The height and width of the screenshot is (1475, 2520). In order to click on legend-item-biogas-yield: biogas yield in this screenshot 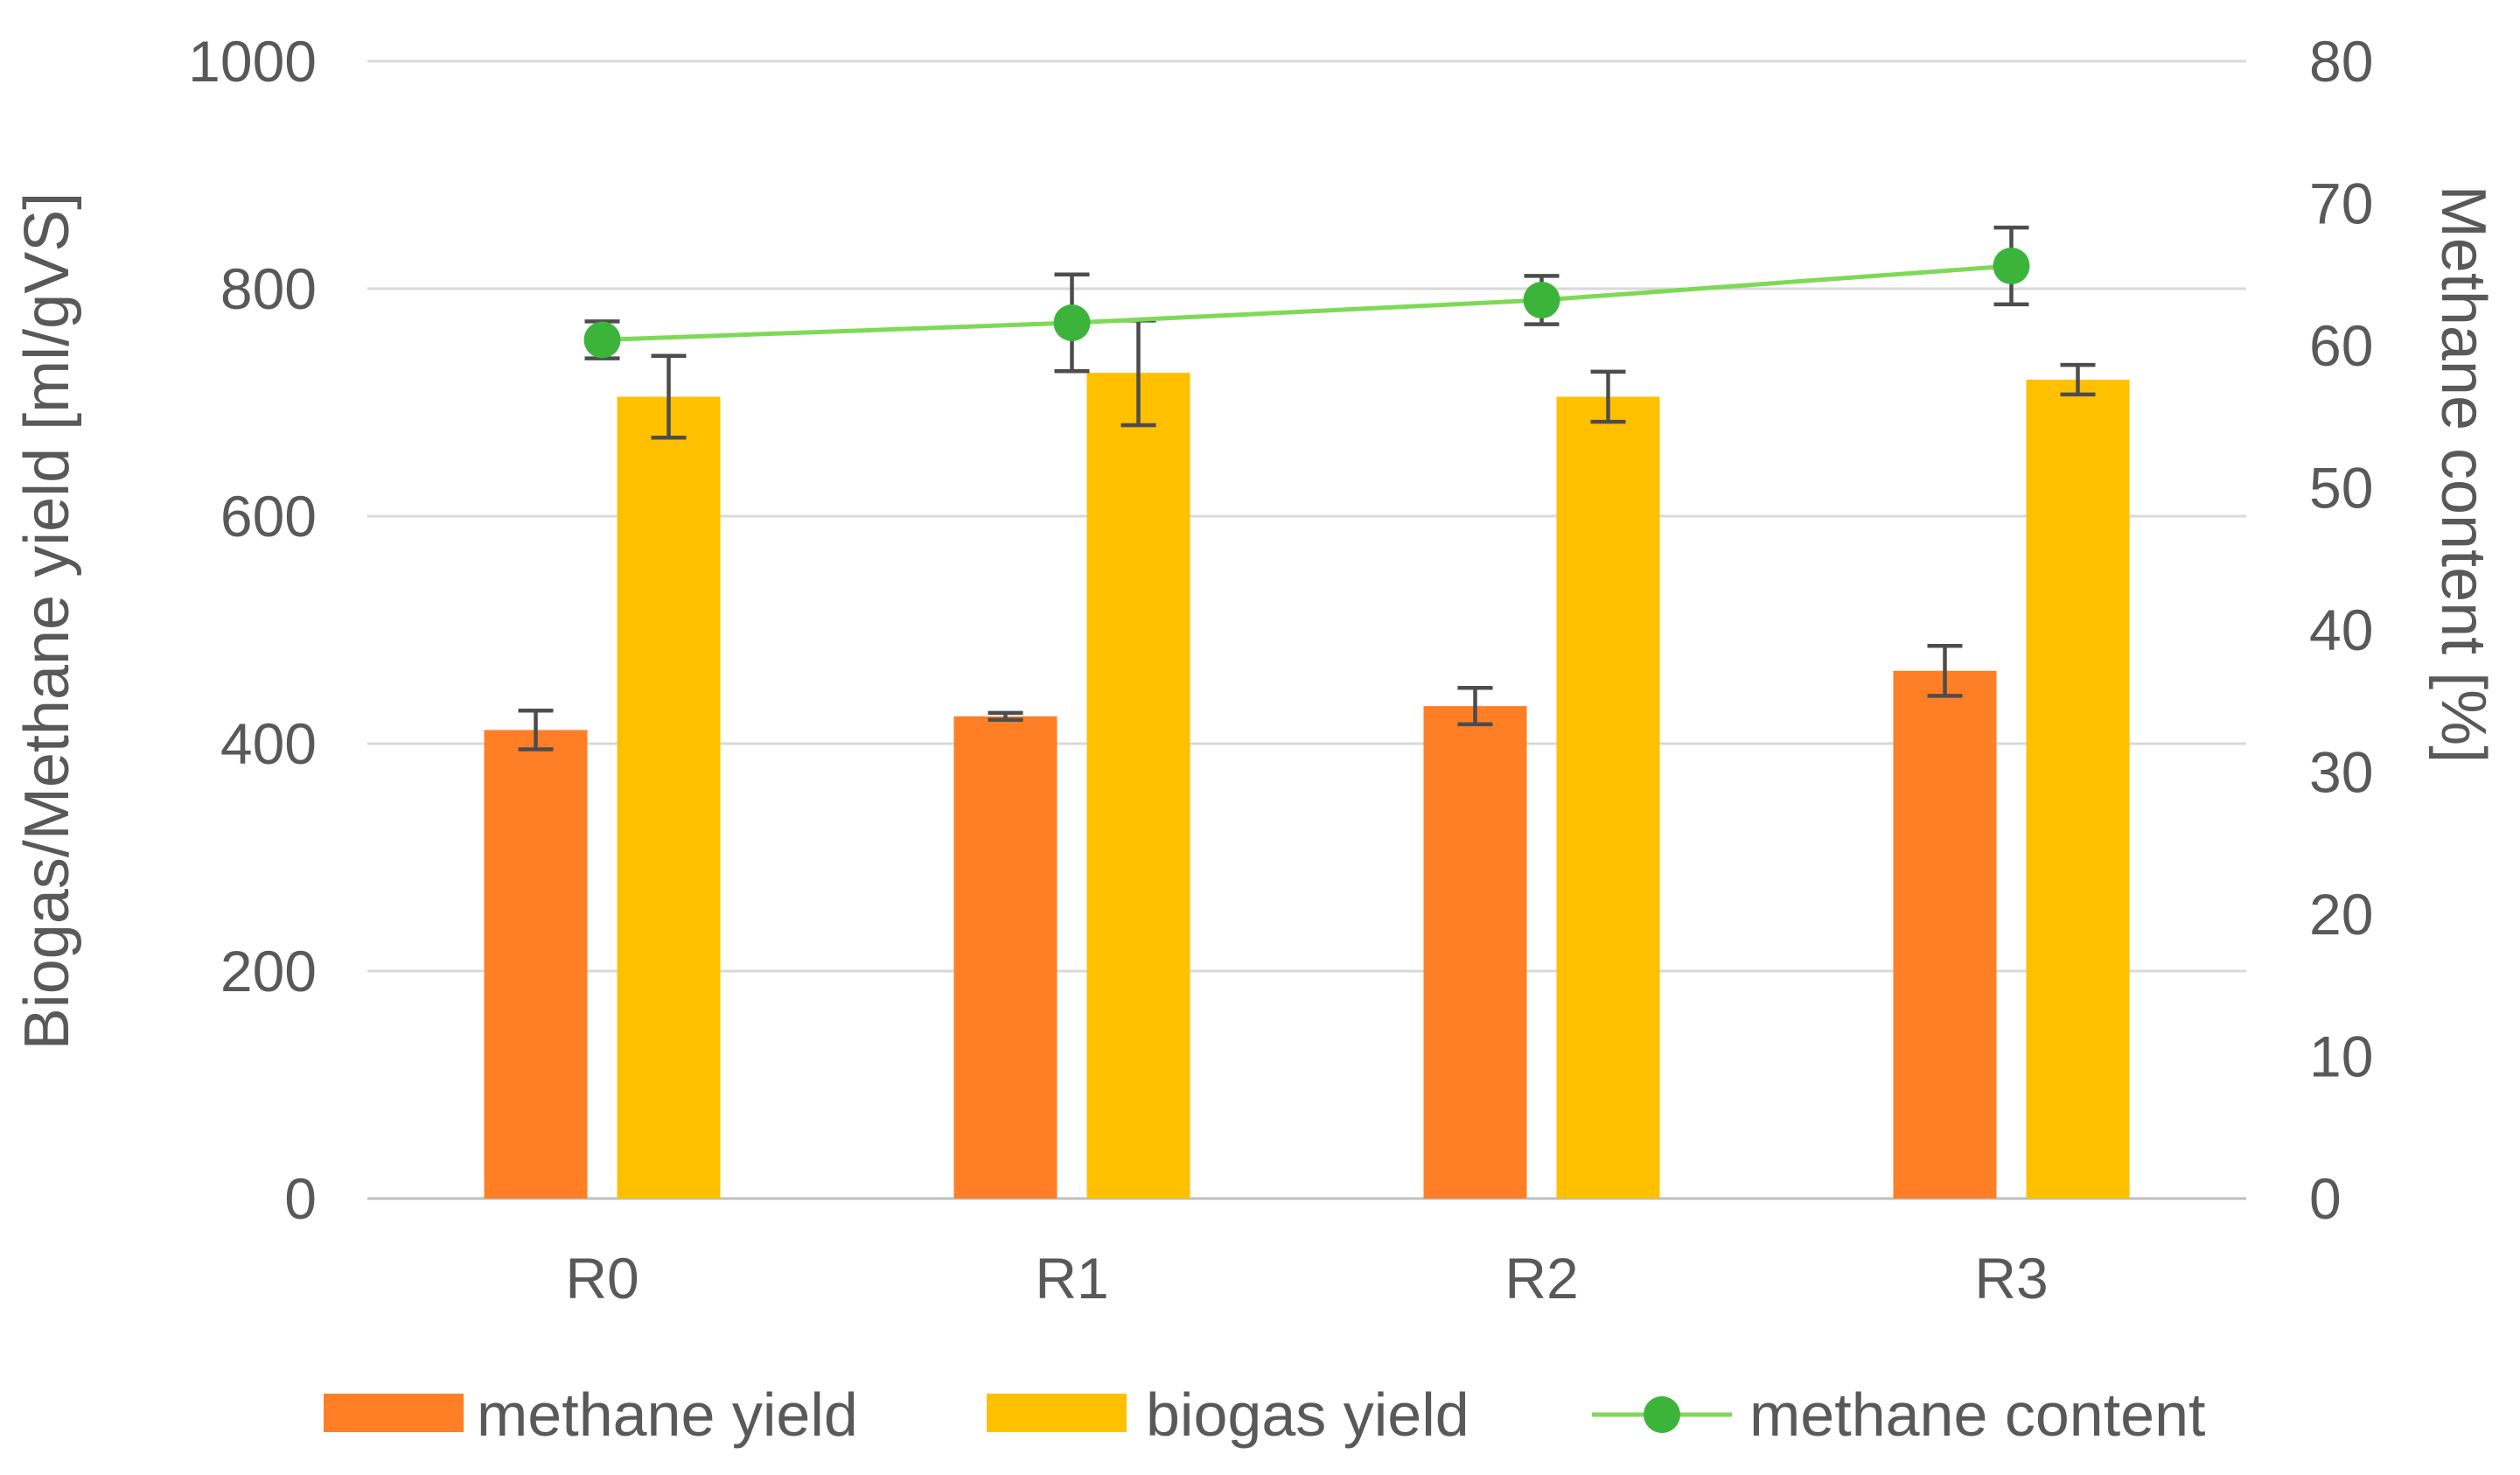, I will do `click(1228, 1415)`.